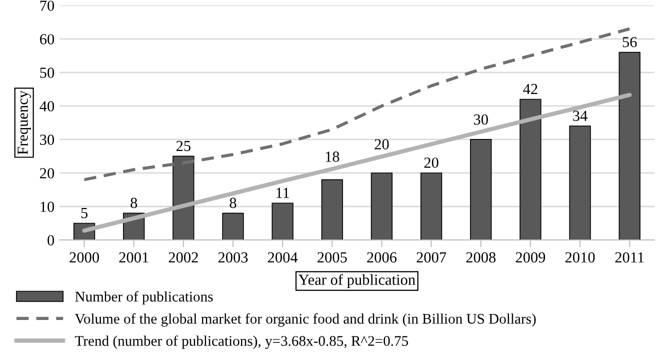 This screenshot has height=362, width=661. What do you see at coordinates (629, 257) in the screenshot?
I see `x-tick-label: 2011` at bounding box center [629, 257].